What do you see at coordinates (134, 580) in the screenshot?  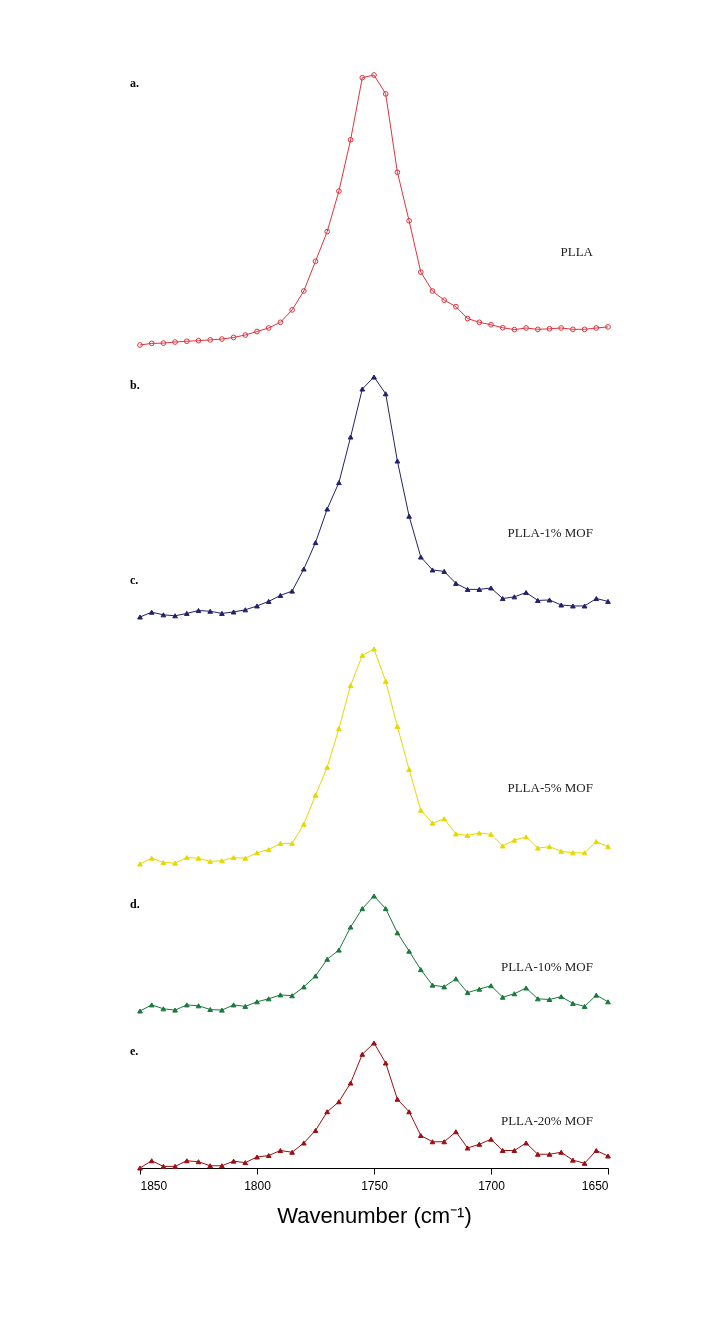 I see `text: c.` at bounding box center [134, 580].